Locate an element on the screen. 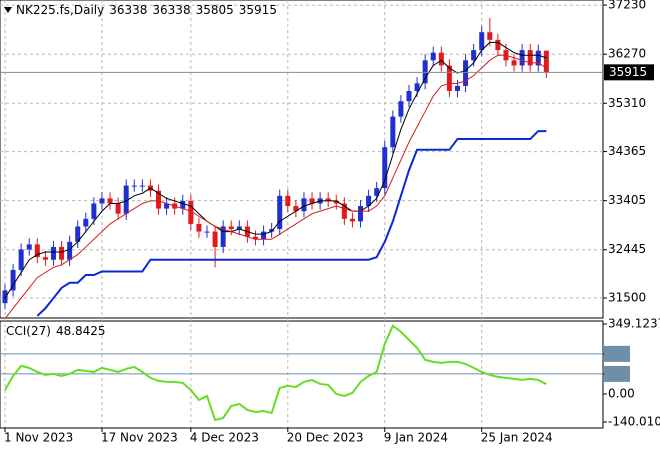 The image size is (660, 450). y-tick-label: 31500 is located at coordinates (627, 298).